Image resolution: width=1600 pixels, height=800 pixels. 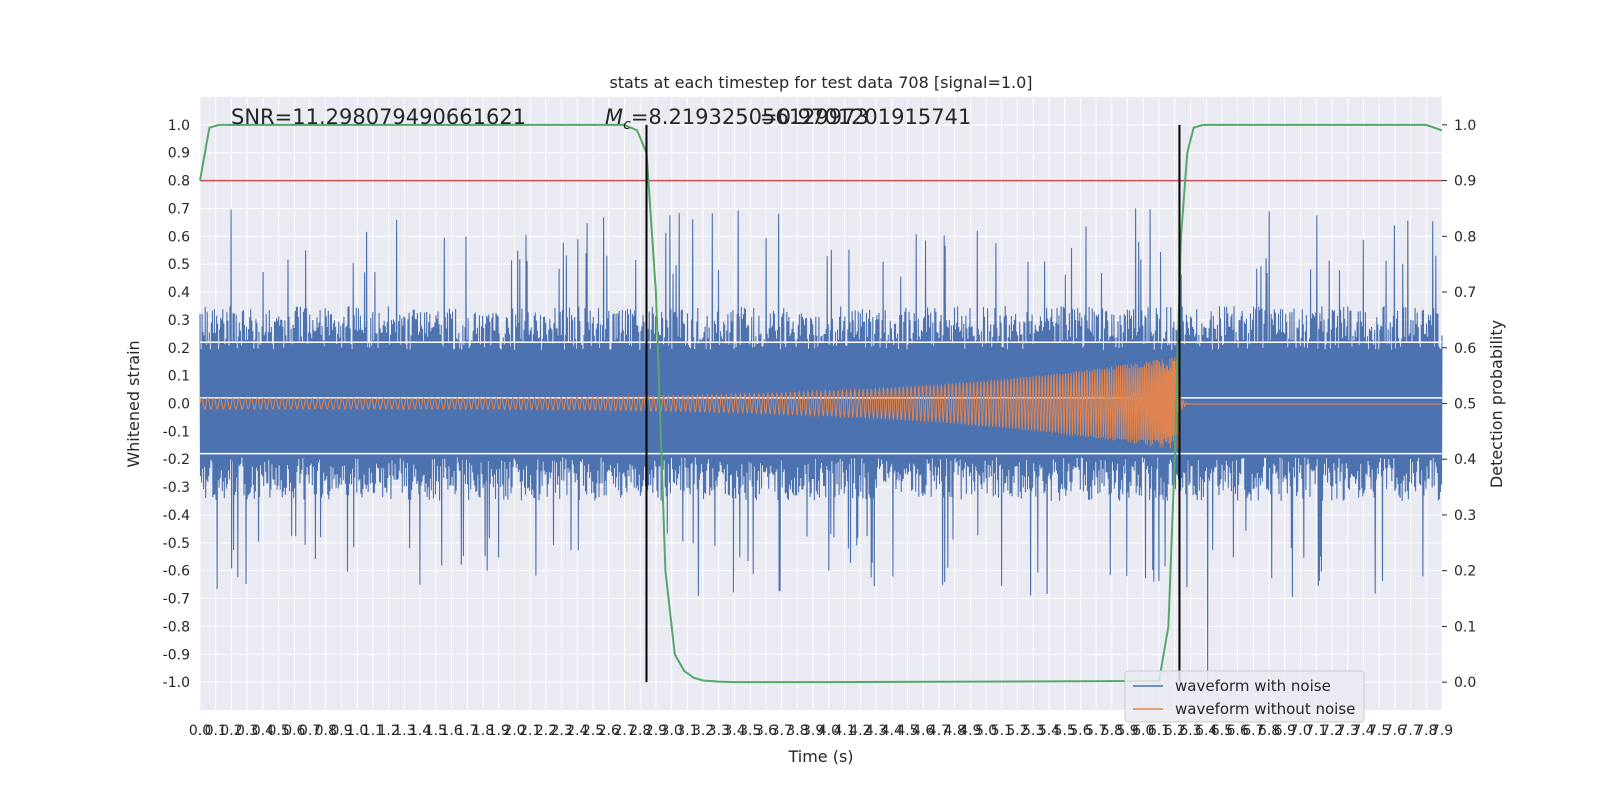 What do you see at coordinates (176, 627) in the screenshot?
I see `y-tick-label: -0.8` at bounding box center [176, 627].